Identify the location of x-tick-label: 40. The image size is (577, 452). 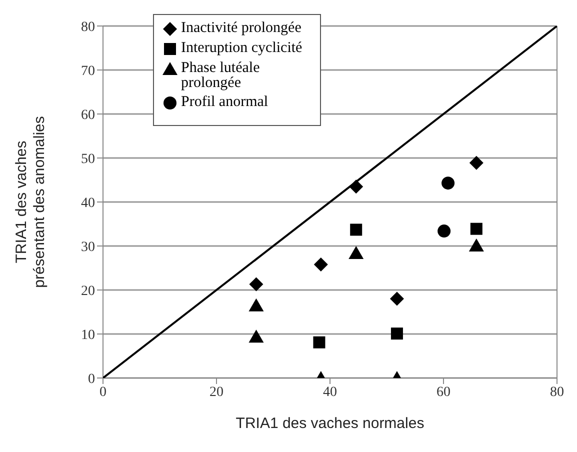
(330, 392).